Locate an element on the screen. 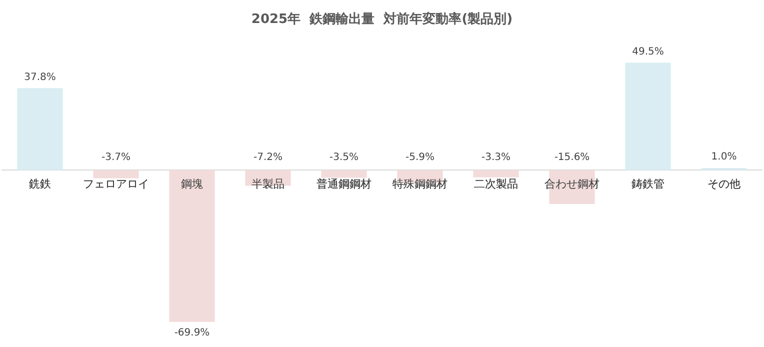 This screenshot has height=347, width=764. x-tick-label: 鋳鉄管 is located at coordinates (648, 184).